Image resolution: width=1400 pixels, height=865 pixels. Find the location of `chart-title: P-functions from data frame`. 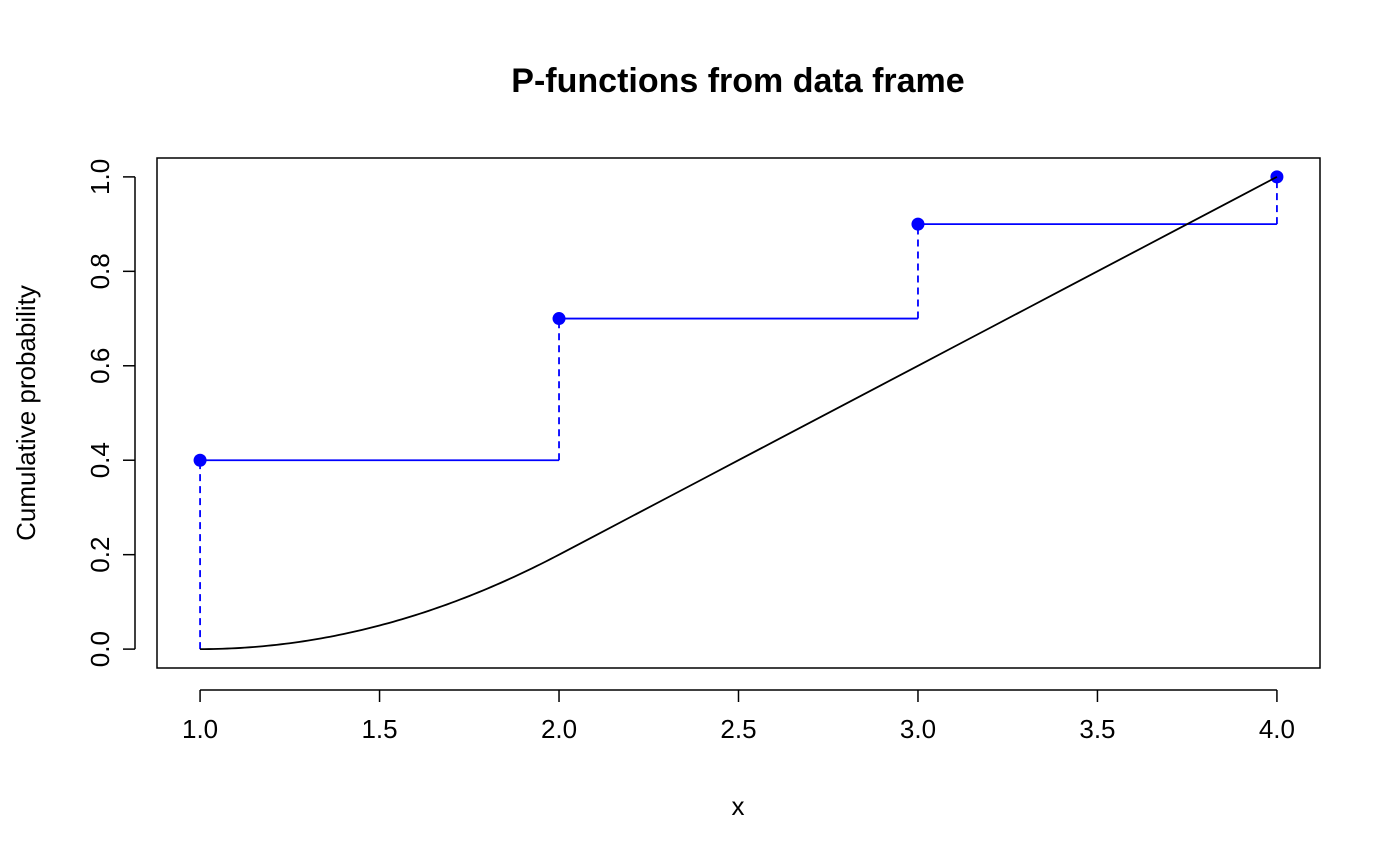

chart-title: P-functions from data frame is located at coordinates (737, 81).